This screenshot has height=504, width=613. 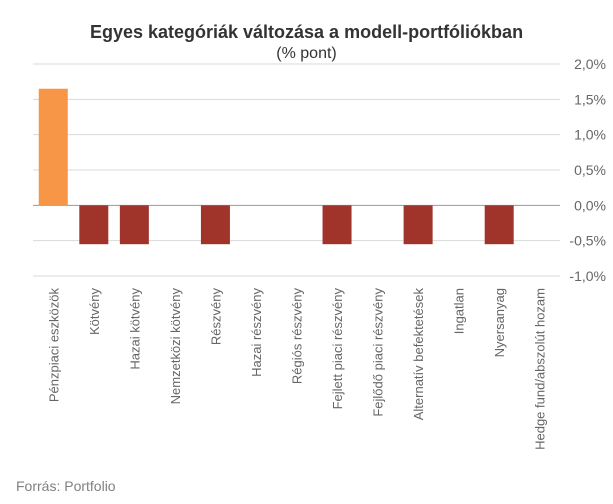 I want to click on x-tick-label: Hazai kötvény, so click(x=134, y=329).